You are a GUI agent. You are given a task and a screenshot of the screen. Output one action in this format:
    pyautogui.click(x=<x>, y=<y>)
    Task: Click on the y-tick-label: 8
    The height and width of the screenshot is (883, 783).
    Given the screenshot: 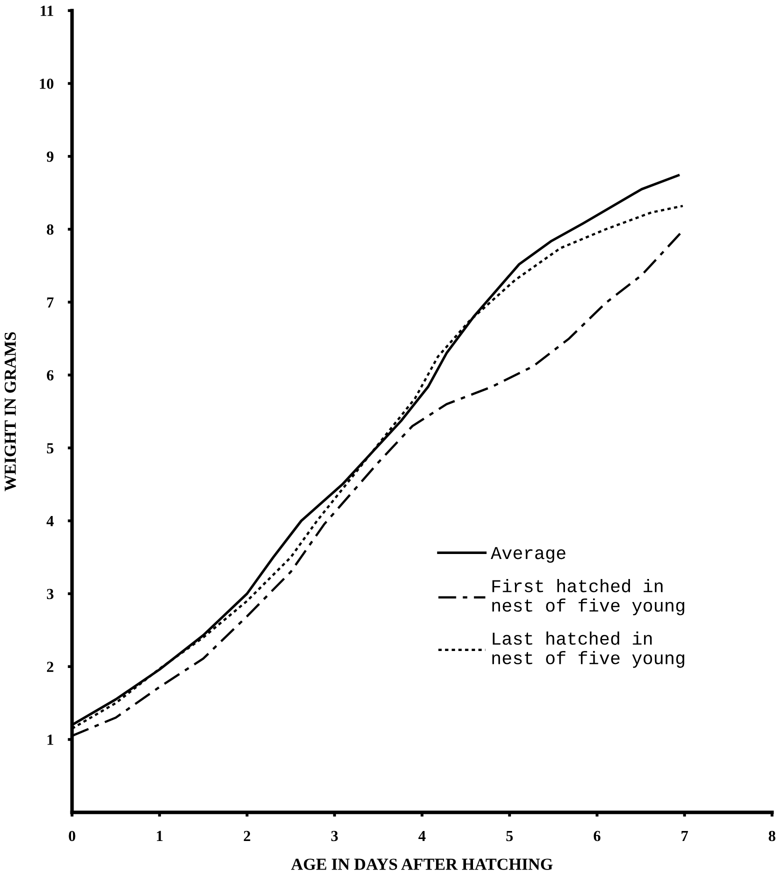 What is the action you would take?
    pyautogui.click(x=50, y=229)
    